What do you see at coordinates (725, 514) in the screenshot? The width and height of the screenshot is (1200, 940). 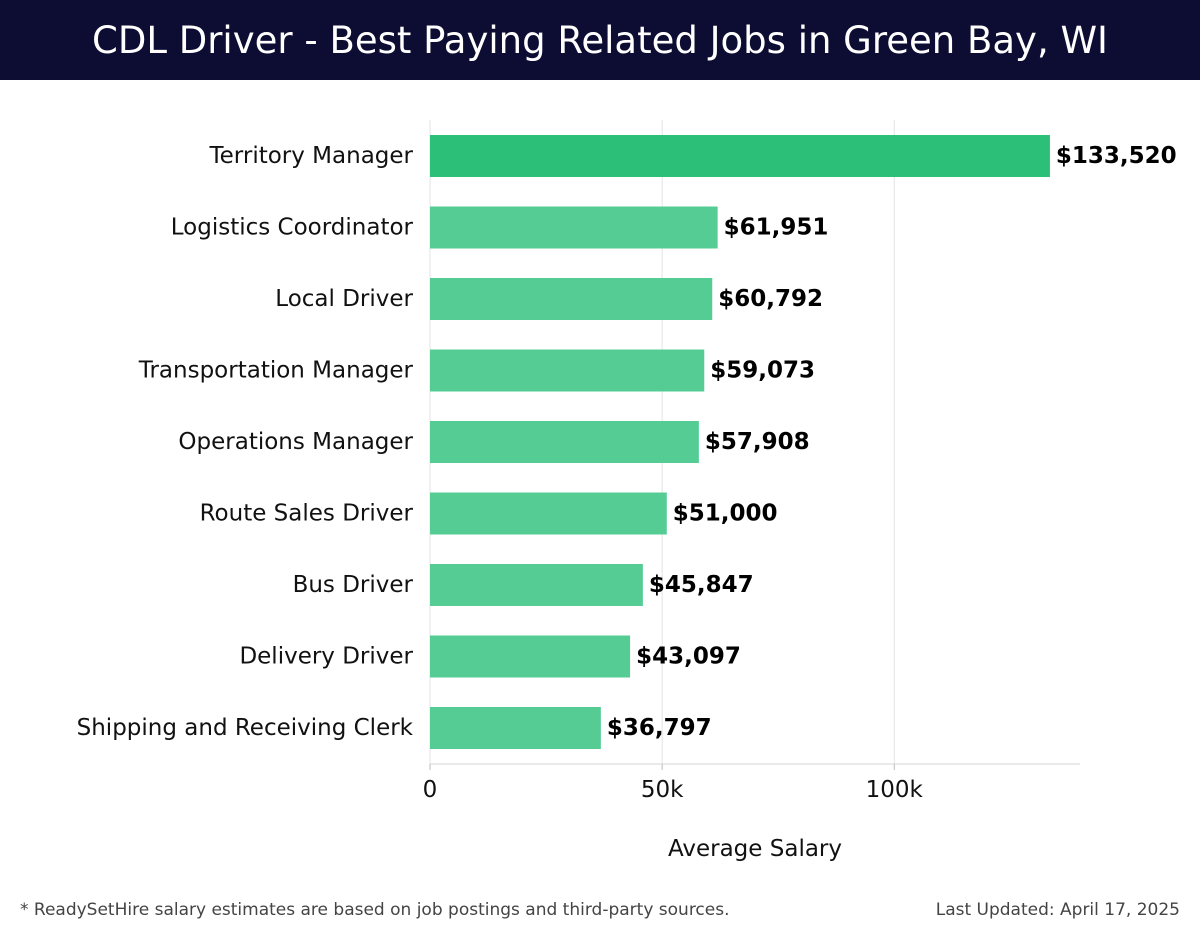 I see `value-label-5: $51,000` at bounding box center [725, 514].